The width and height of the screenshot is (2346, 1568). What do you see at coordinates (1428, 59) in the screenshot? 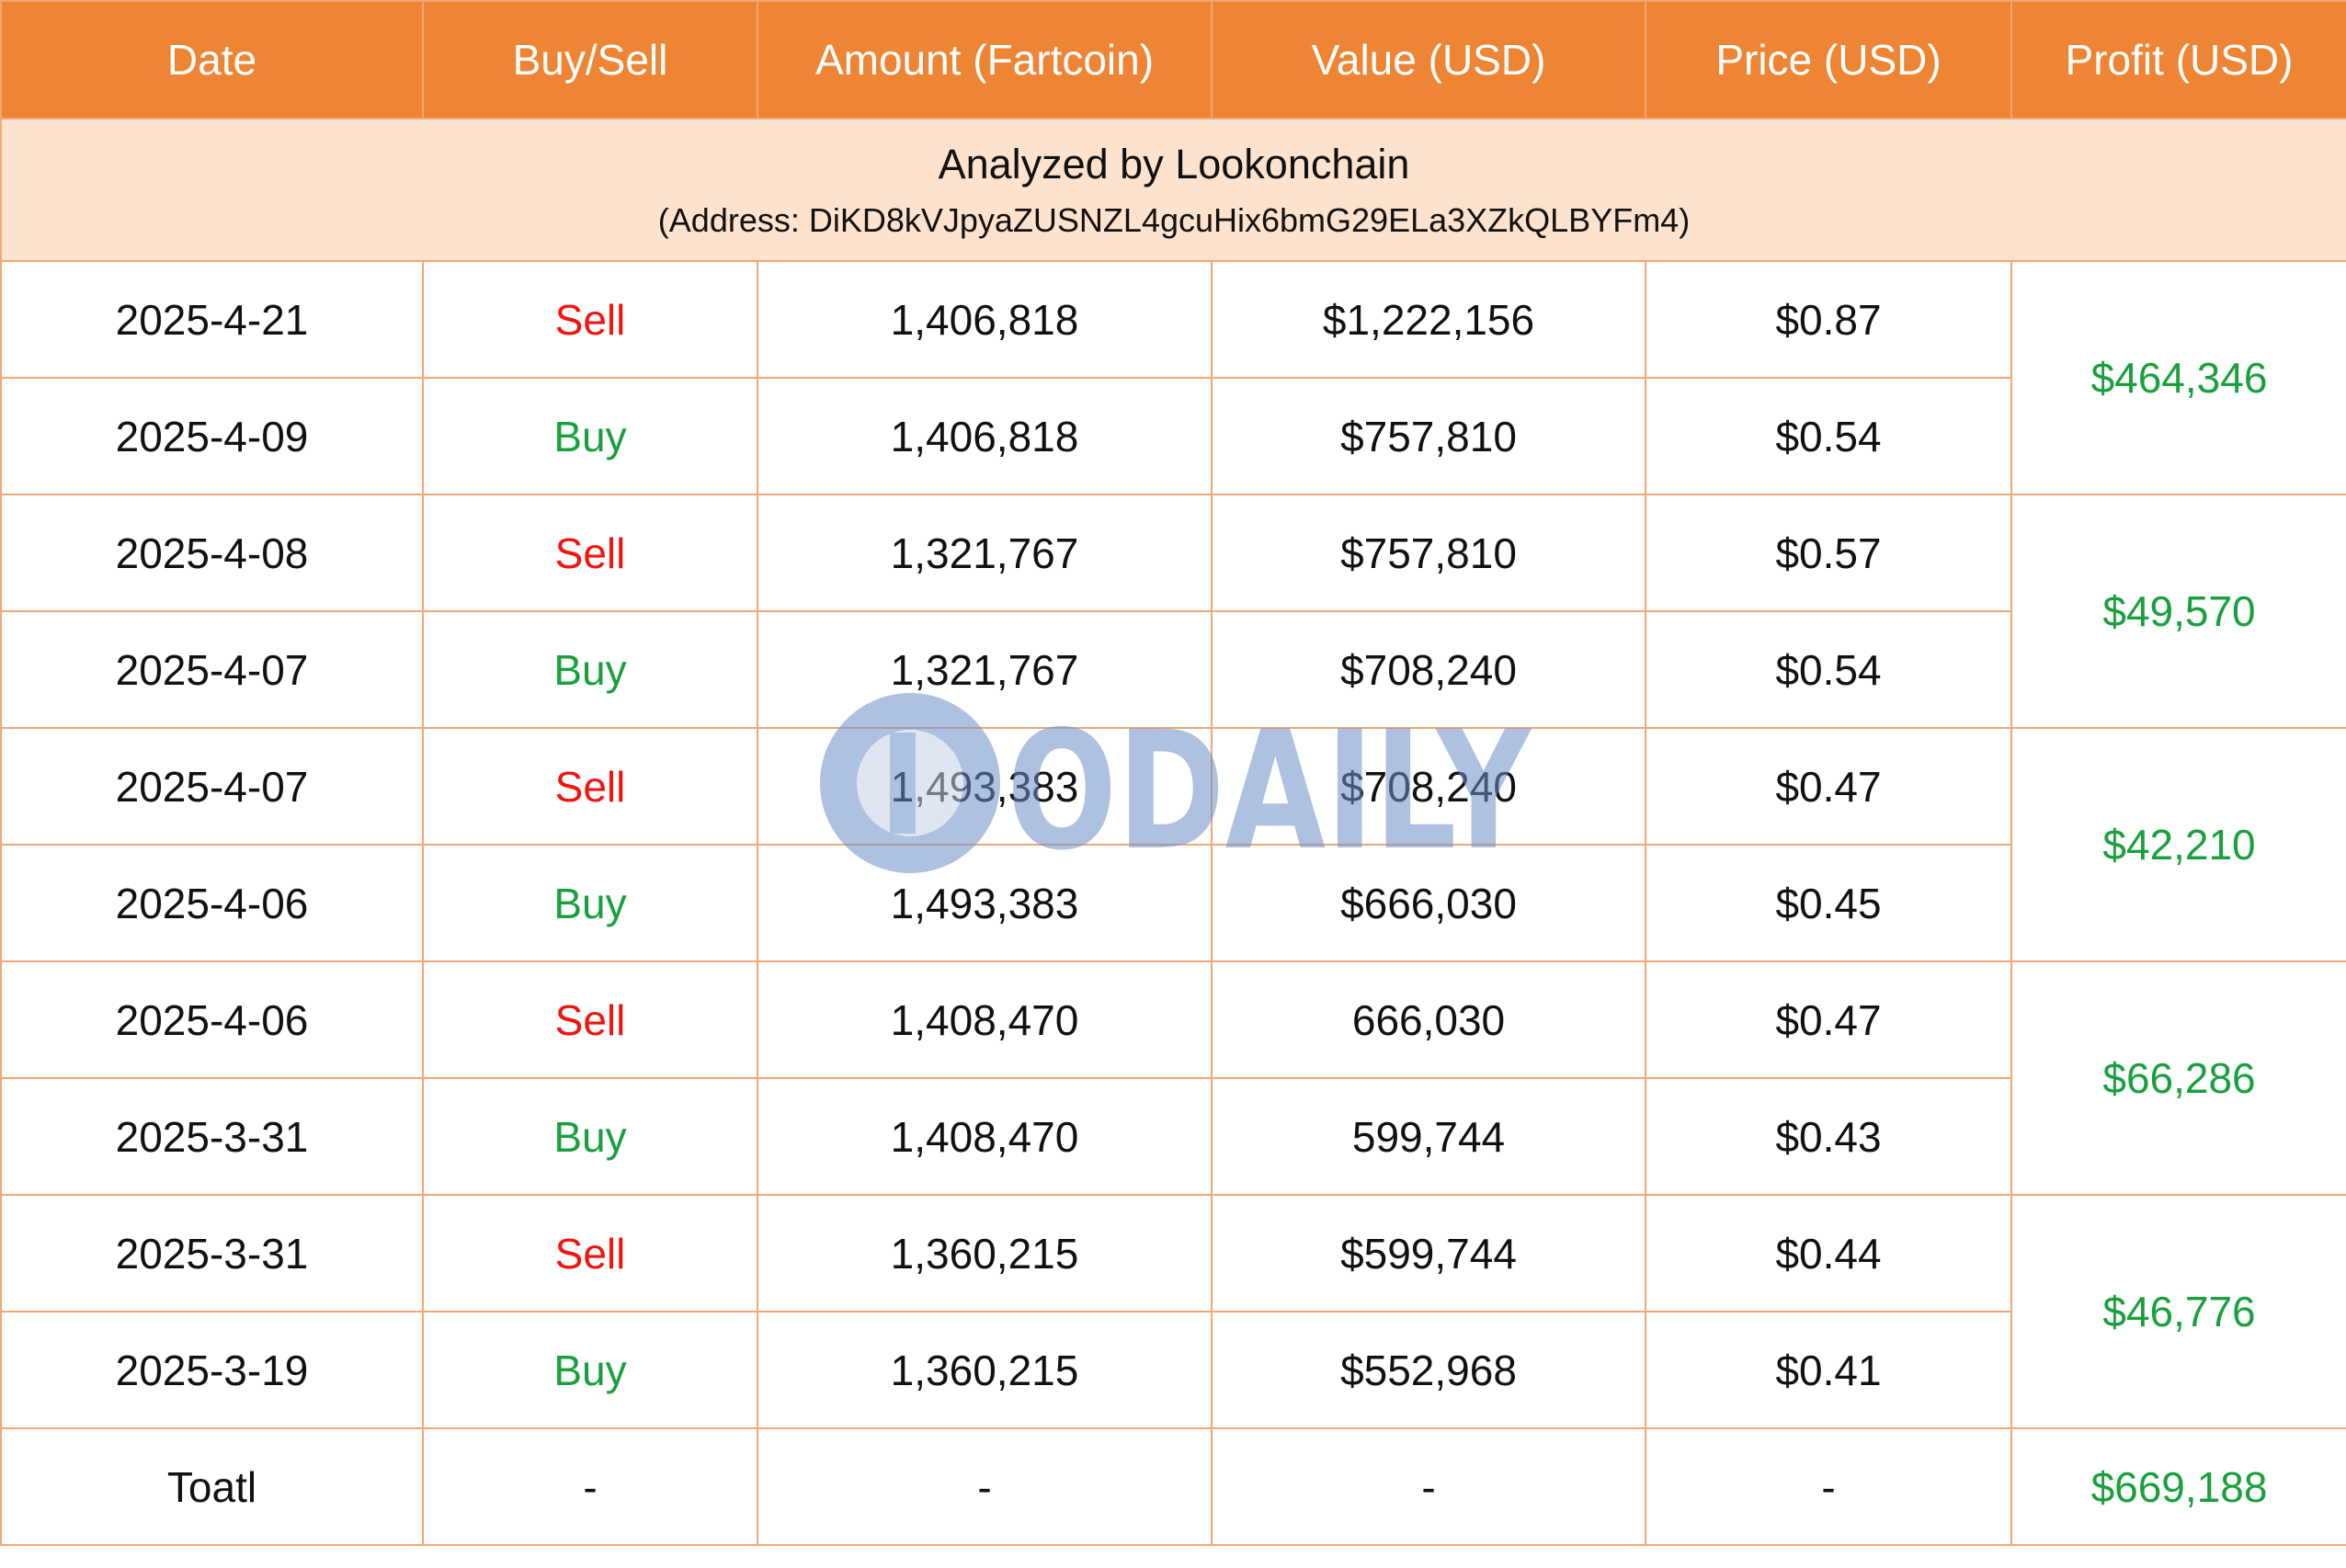
I see `header-value: Value (USD)` at bounding box center [1428, 59].